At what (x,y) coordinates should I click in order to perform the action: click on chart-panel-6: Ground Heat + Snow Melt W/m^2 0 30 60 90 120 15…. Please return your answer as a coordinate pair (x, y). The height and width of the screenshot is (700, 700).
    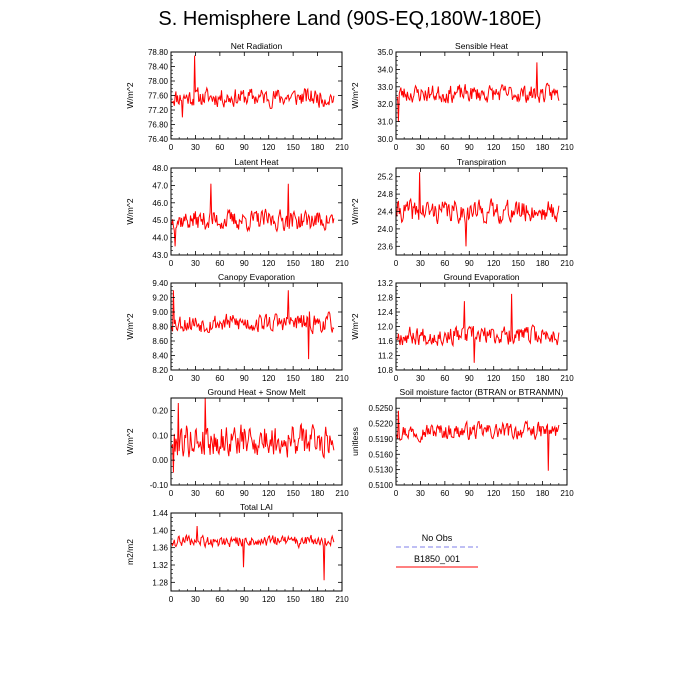
    Looking at the image, I should click on (237, 442).